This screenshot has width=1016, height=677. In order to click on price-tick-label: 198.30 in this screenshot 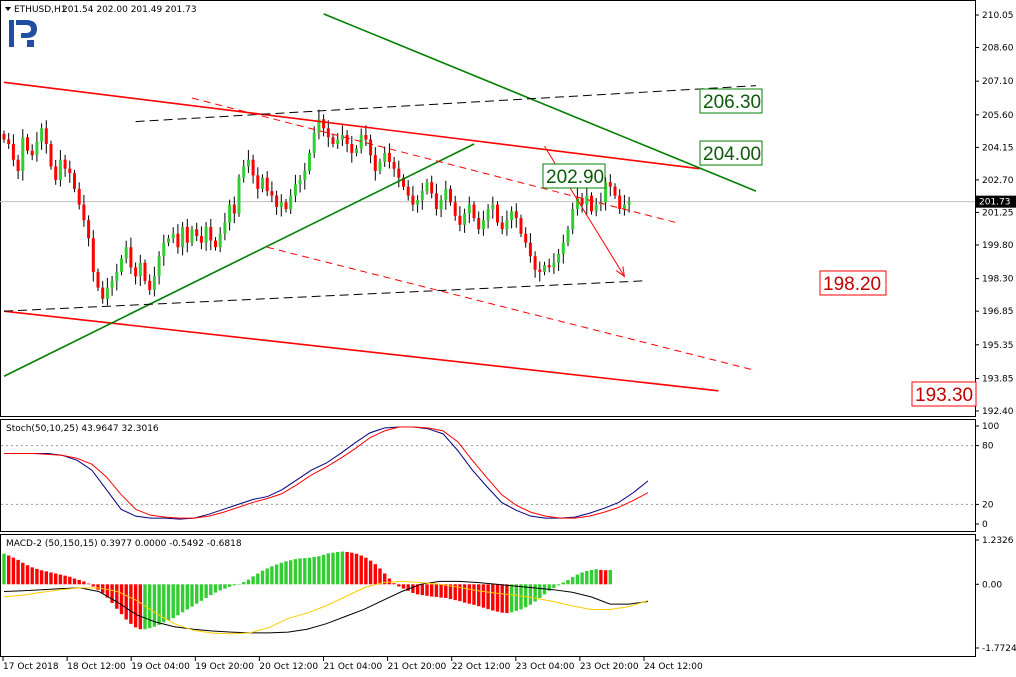, I will do `click(998, 280)`.